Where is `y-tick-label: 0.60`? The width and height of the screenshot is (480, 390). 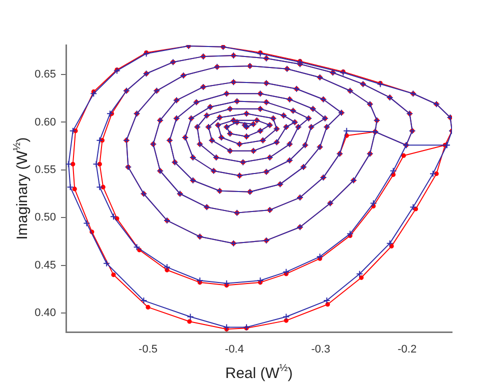 y-tick-label: 0.60 is located at coordinates (45, 122).